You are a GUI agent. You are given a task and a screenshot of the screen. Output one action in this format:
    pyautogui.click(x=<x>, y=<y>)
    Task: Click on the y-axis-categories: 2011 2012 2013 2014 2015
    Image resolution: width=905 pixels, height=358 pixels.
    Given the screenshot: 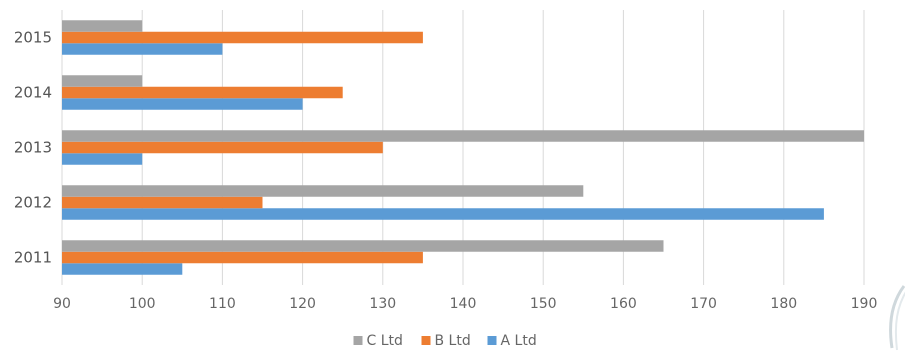 What is the action you would take?
    pyautogui.click(x=33, y=148)
    